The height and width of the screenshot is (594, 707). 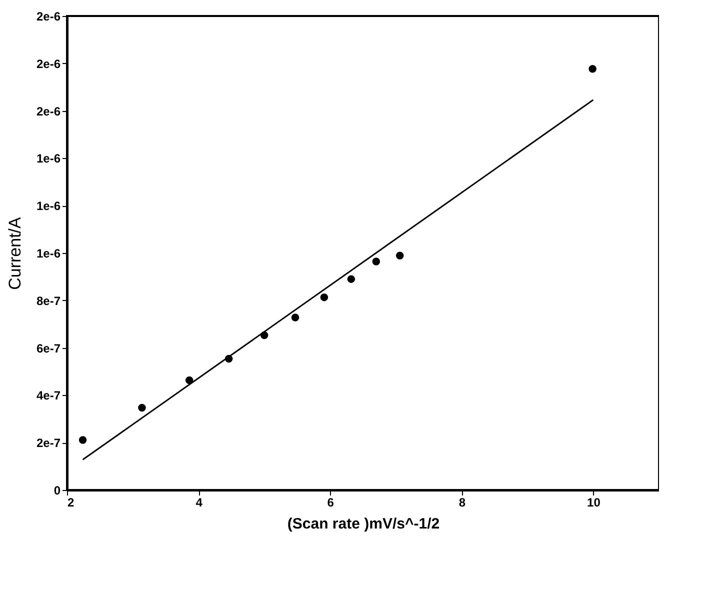 What do you see at coordinates (48, 348) in the screenshot?
I see `y-tick-label: 6e-7` at bounding box center [48, 348].